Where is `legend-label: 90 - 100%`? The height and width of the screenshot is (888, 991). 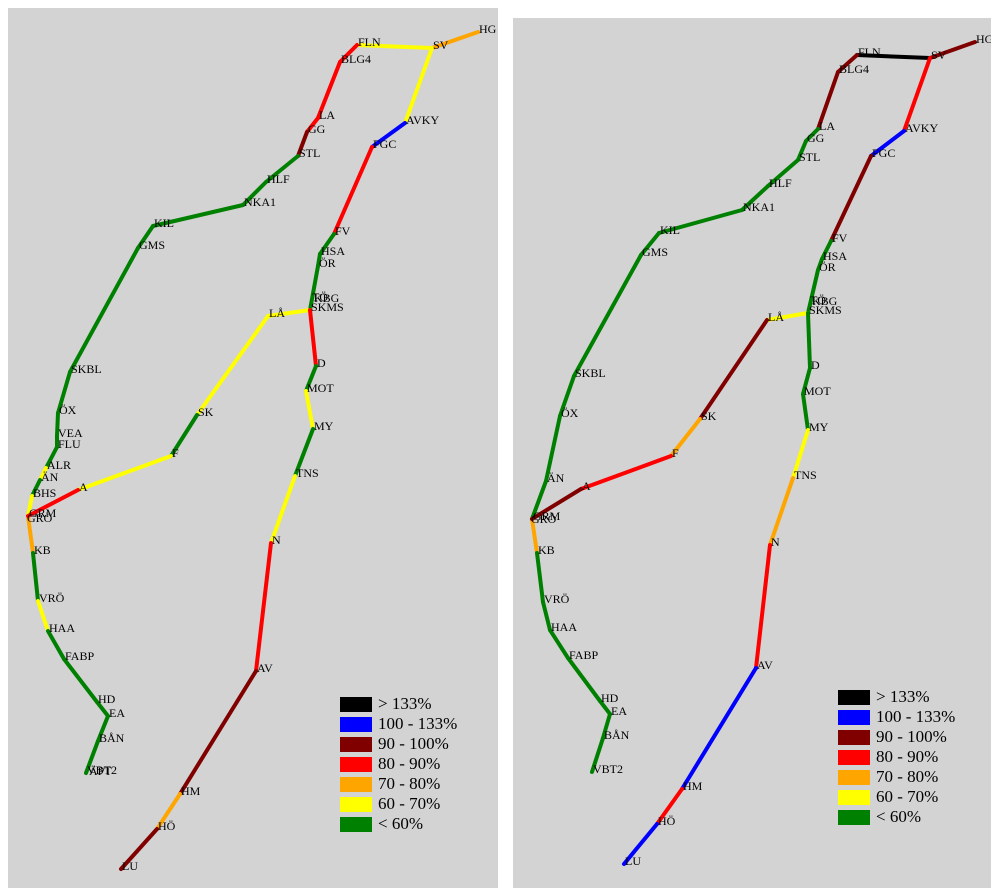 legend-label: 90 - 100% is located at coordinates (413, 743).